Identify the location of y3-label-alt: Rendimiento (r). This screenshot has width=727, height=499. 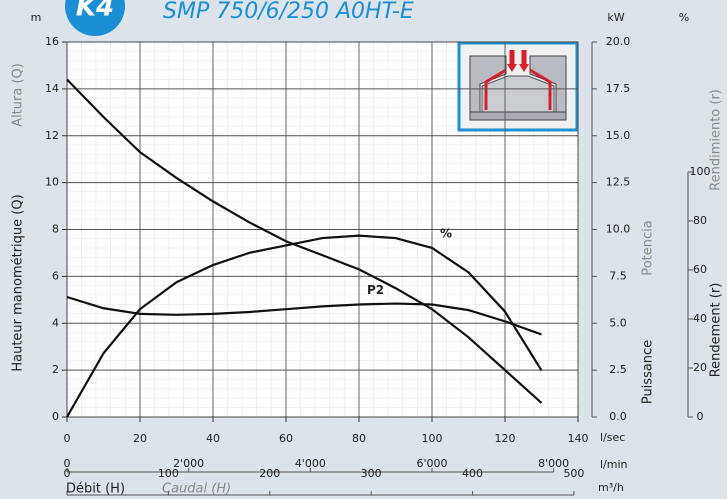
(716, 140).